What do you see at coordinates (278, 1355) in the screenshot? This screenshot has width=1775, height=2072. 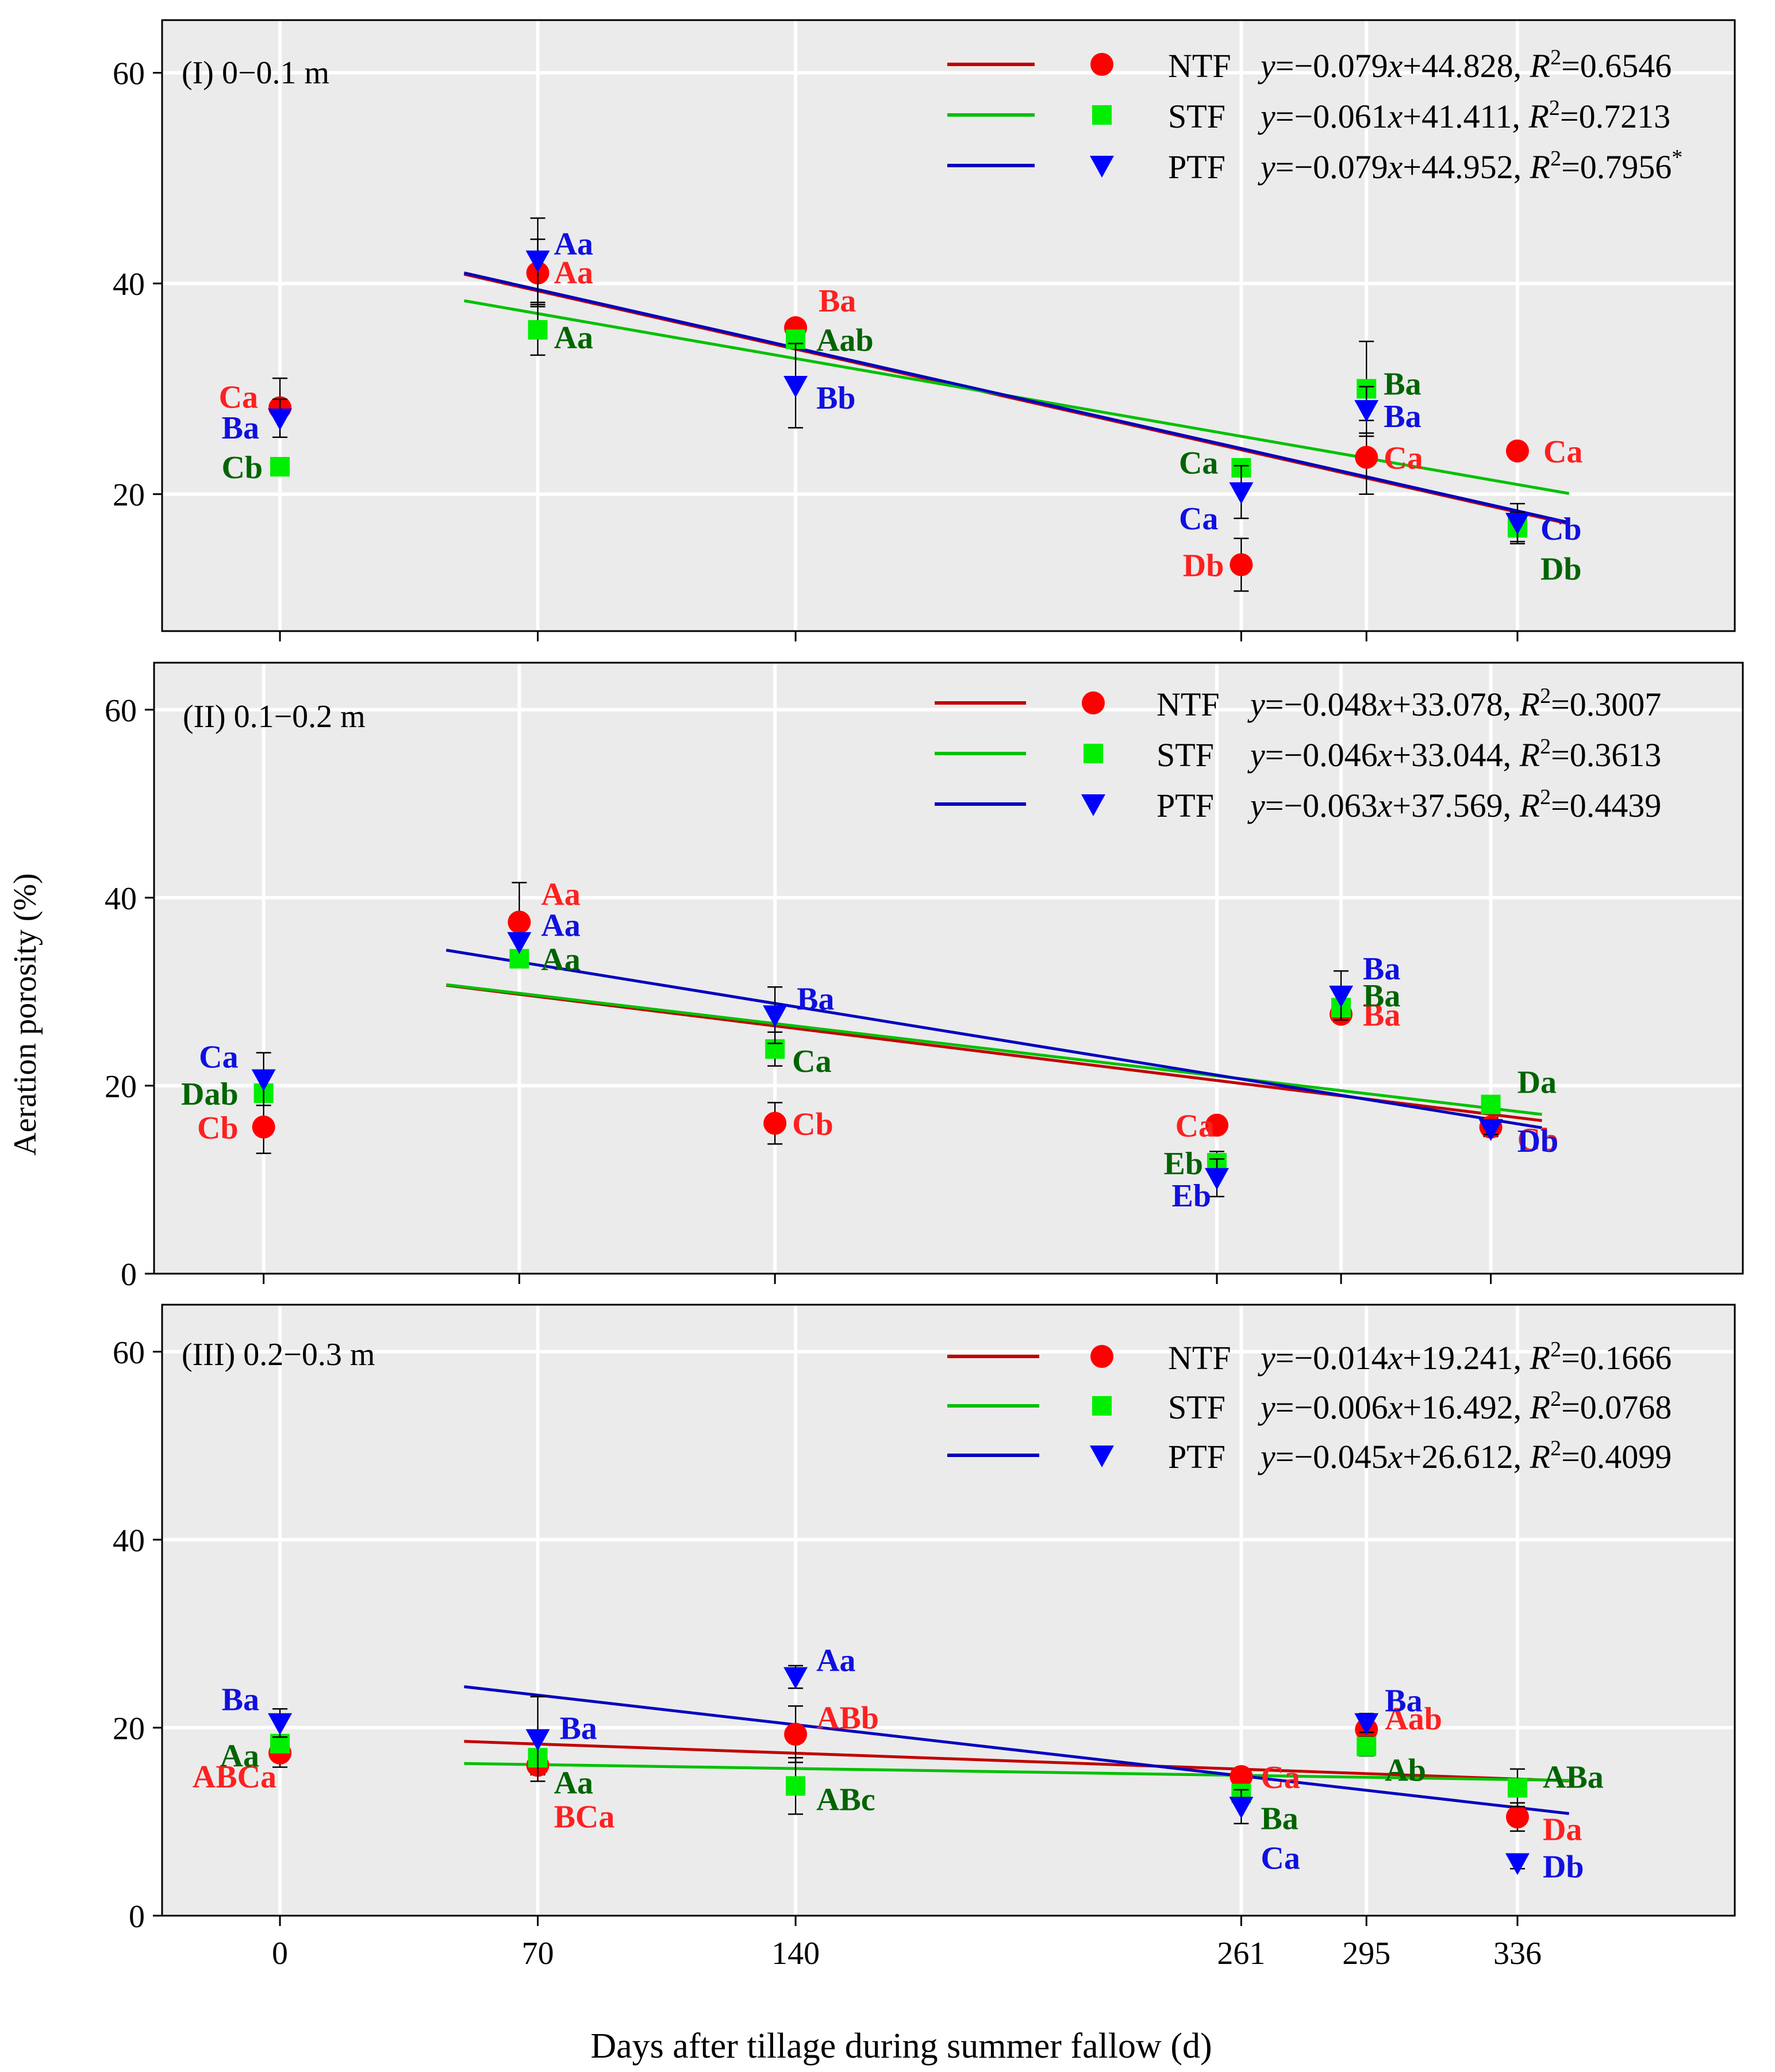 I see `panel-title: (III) 0.2−0.3 m` at bounding box center [278, 1355].